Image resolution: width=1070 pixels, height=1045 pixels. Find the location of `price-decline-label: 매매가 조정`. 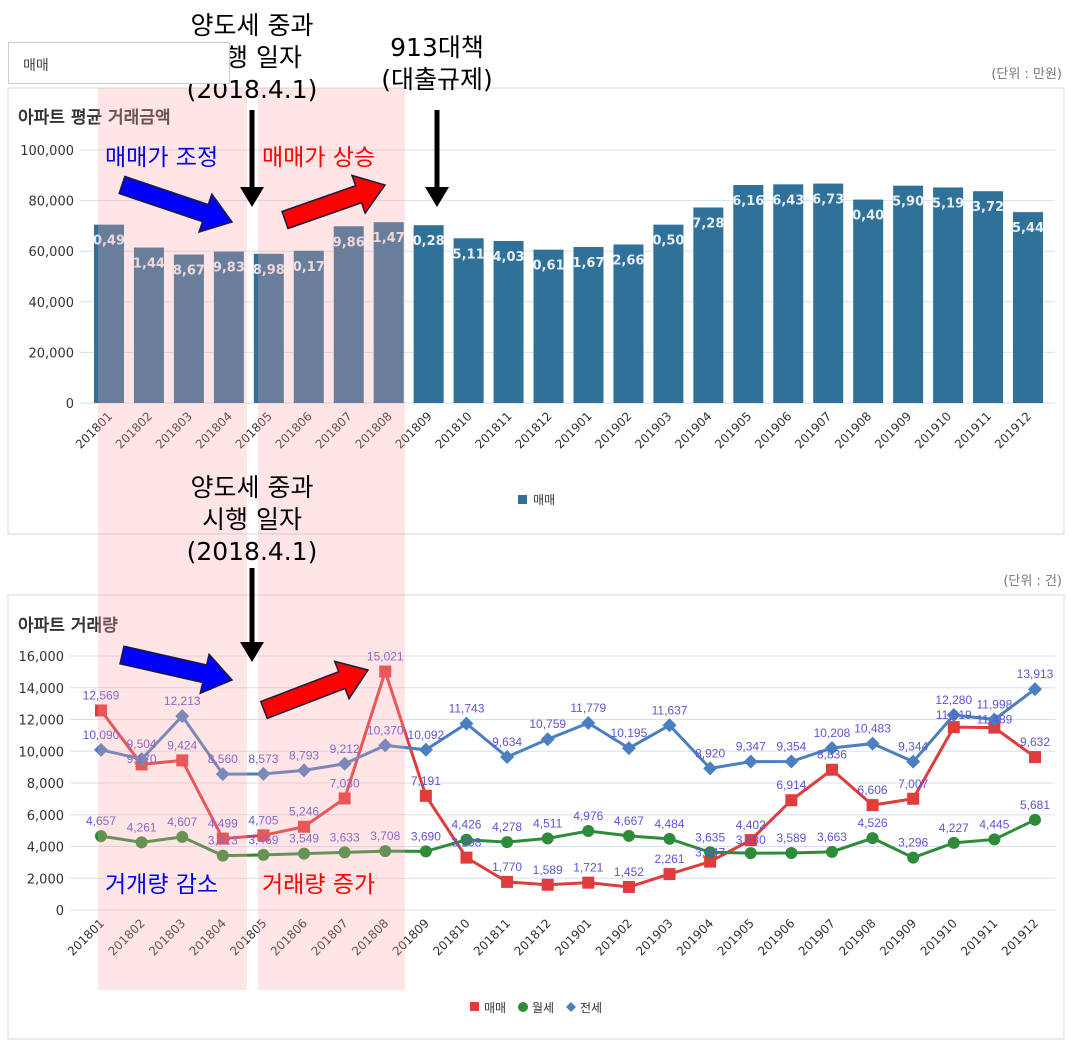

price-decline-label: 매매가 조정 is located at coordinates (161, 158).